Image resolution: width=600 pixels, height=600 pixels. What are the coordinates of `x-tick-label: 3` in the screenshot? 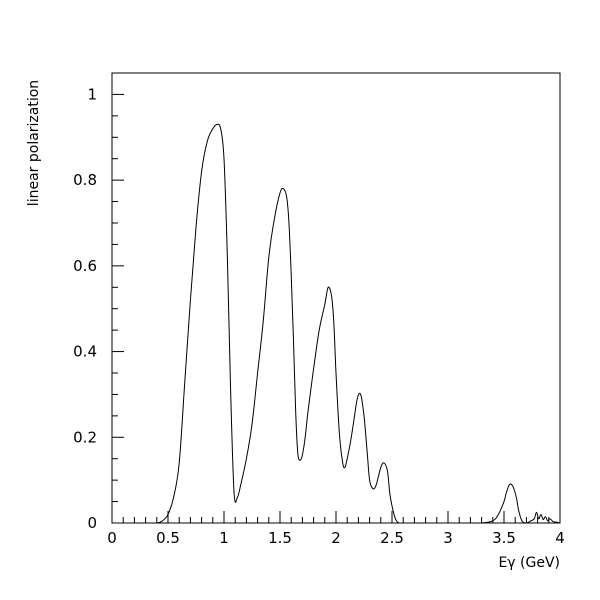 It's located at (448, 538).